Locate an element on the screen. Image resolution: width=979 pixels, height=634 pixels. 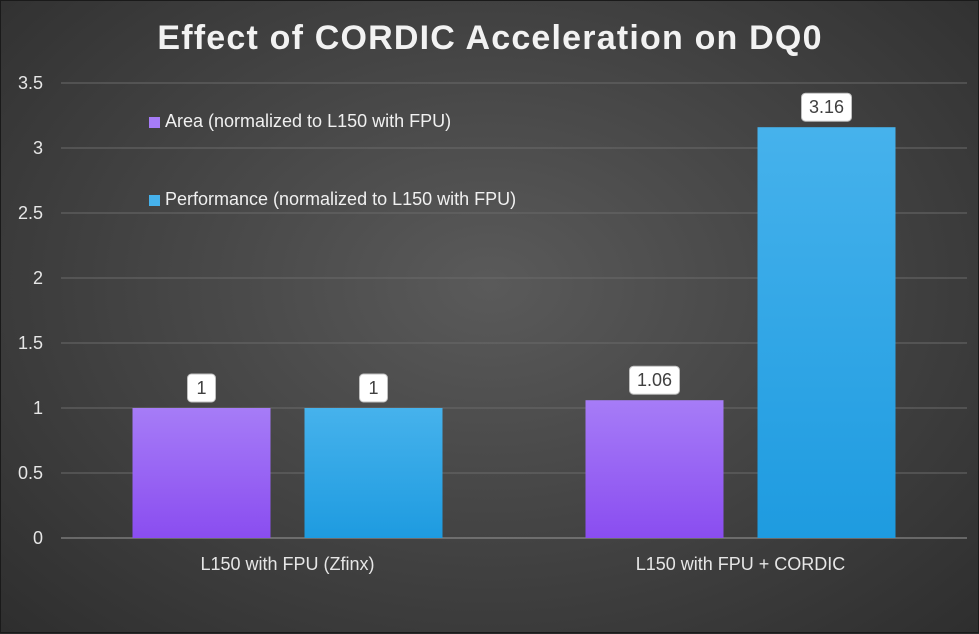
x-category-label: L150 with FPU (Zfinx) is located at coordinates (287, 564).